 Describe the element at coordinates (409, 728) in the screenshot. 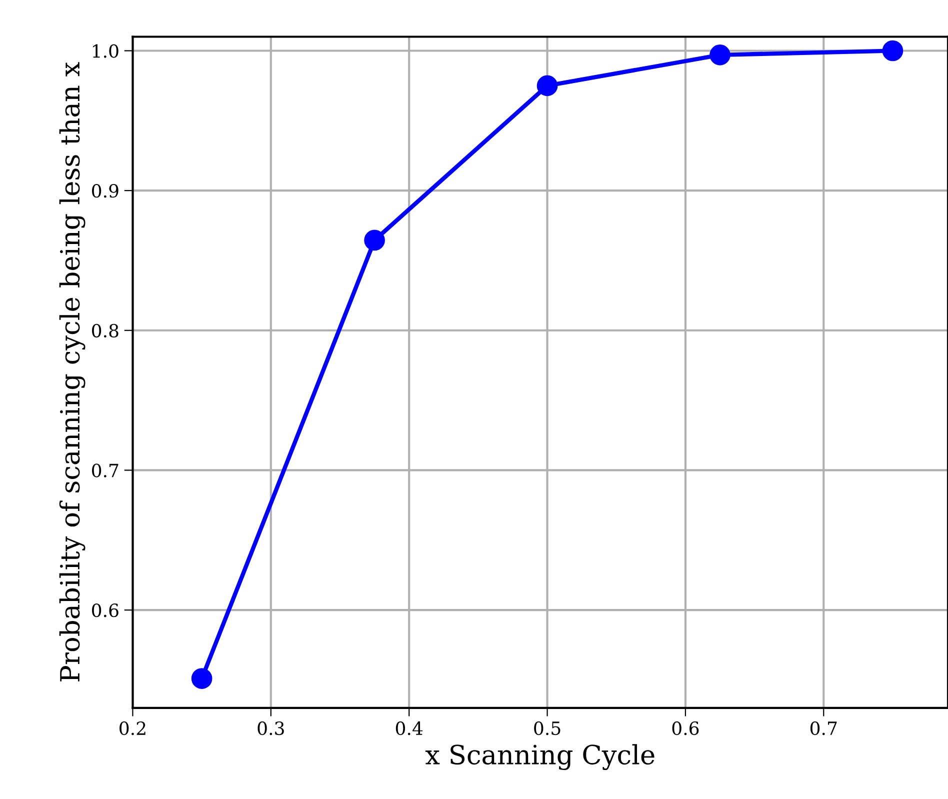

I see `x-tick-label: 0.4` at that location.